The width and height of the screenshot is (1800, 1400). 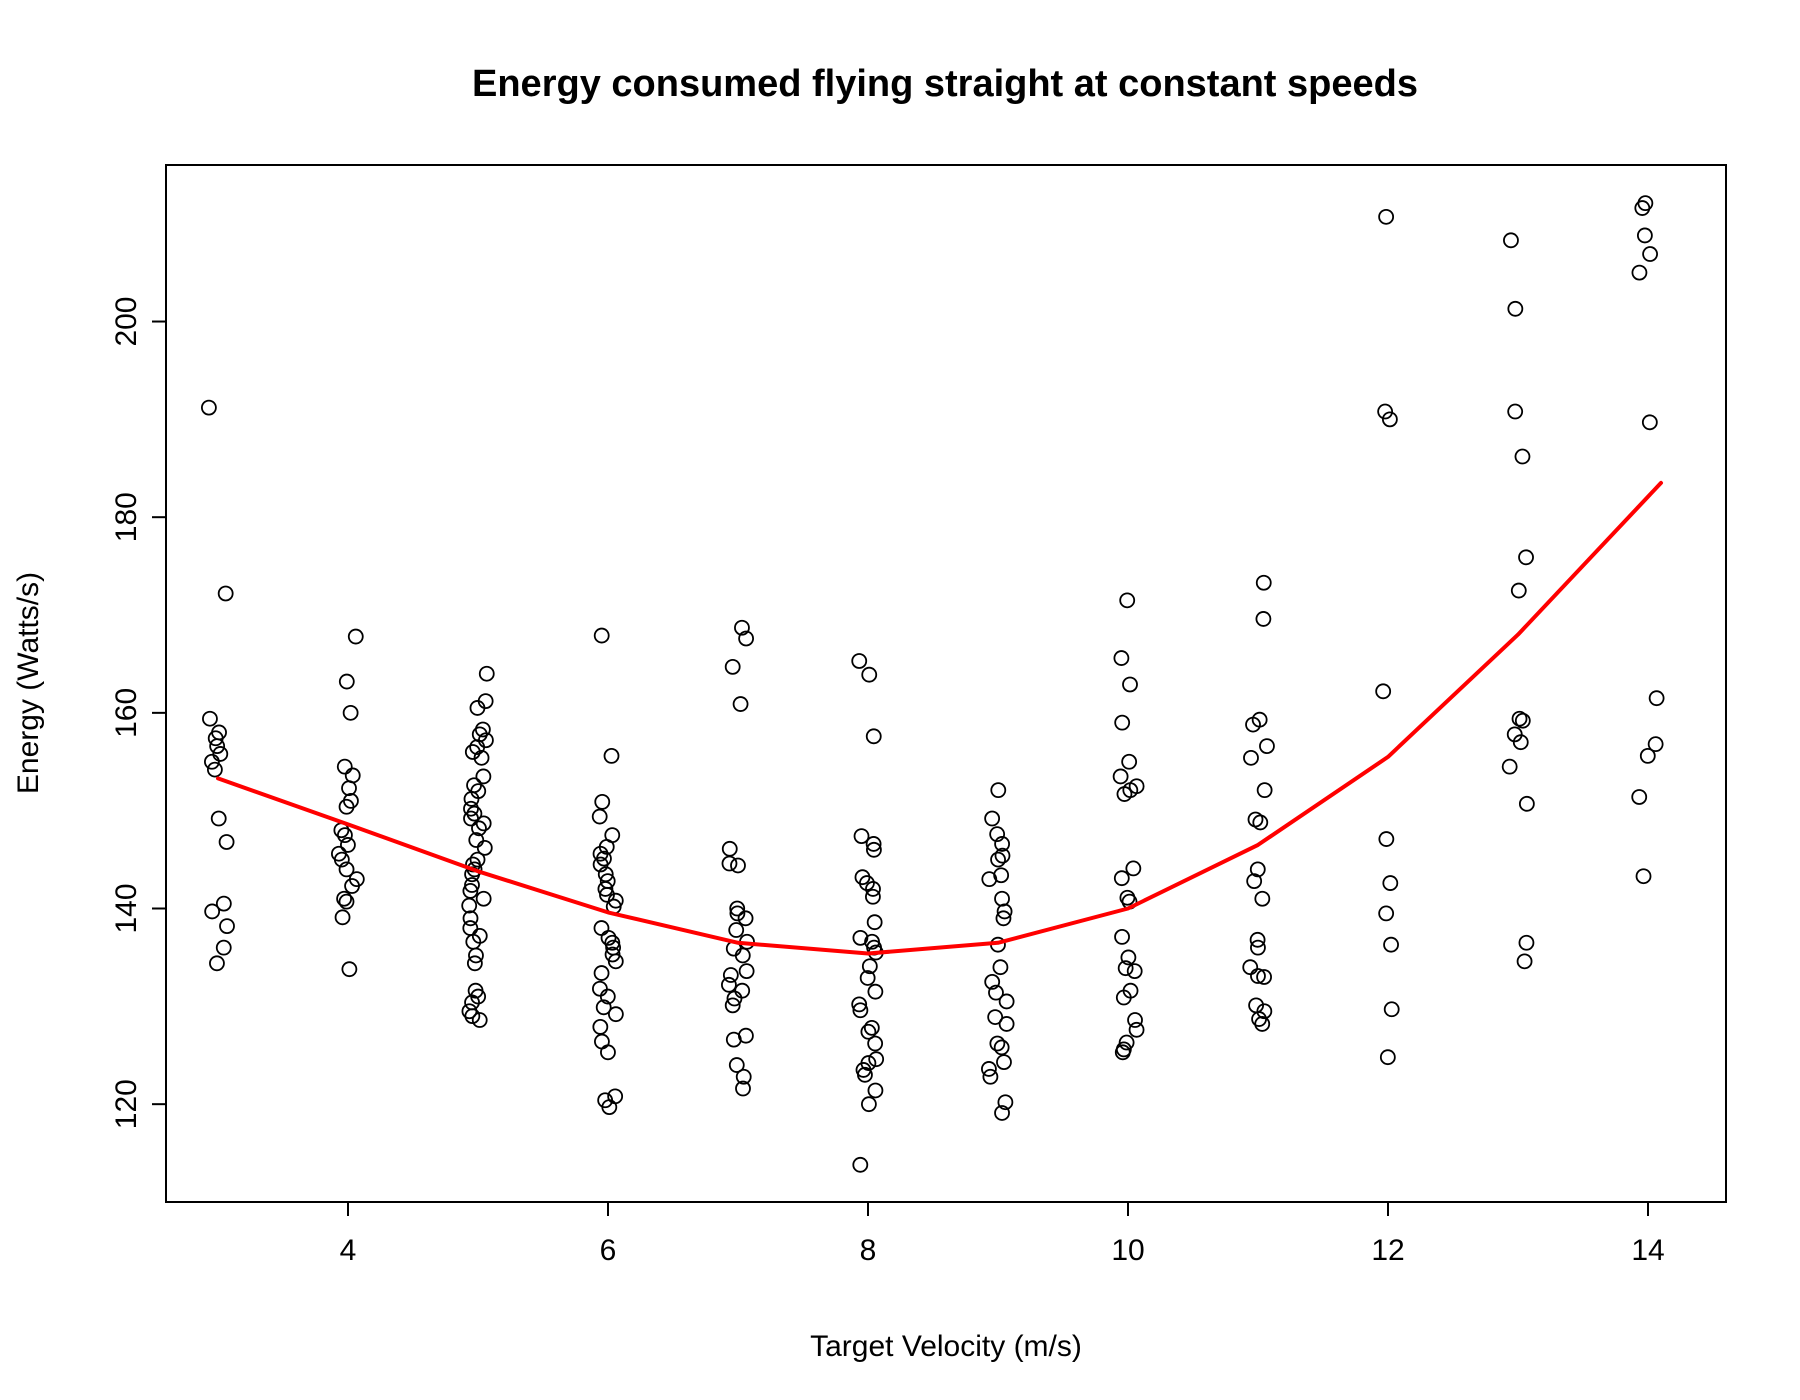 I want to click on x-axis: 4 6 8 10 12 14, so click(x=1002, y=1234).